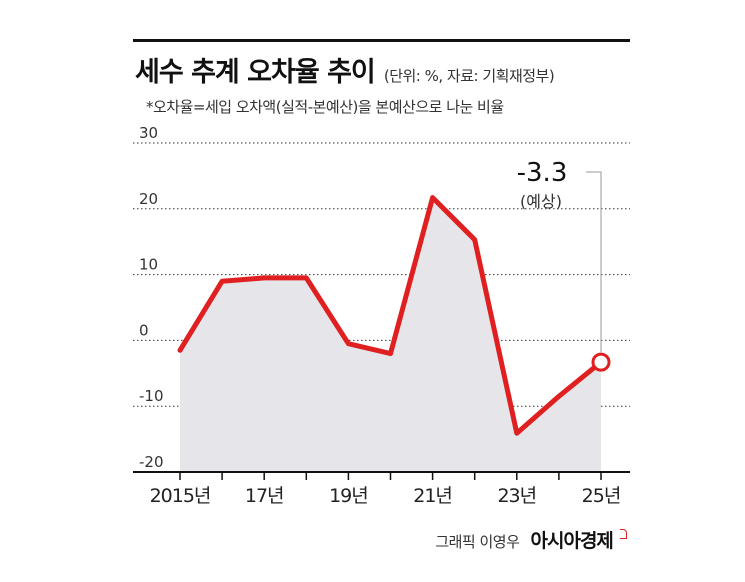  Describe the element at coordinates (325, 107) in the screenshot. I see `footnote: *오차율=세입 오차액(실적-본예산)을 본예산으로 나눈 비율` at that location.